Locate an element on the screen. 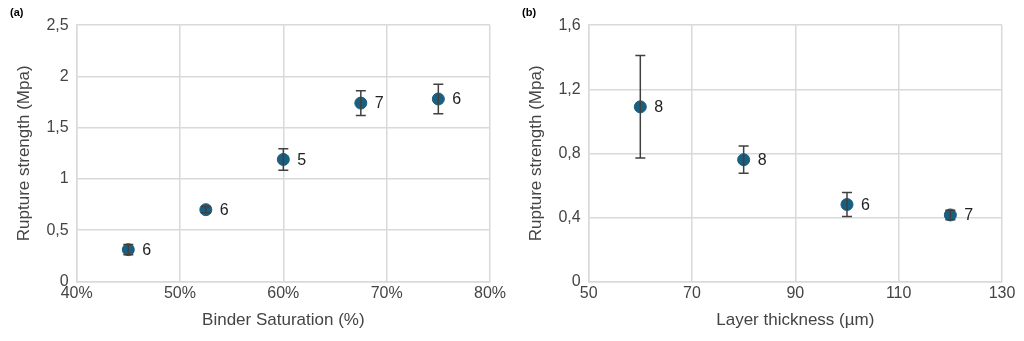 The width and height of the screenshot is (1024, 341). y-tick-label: 2 is located at coordinates (64, 75).